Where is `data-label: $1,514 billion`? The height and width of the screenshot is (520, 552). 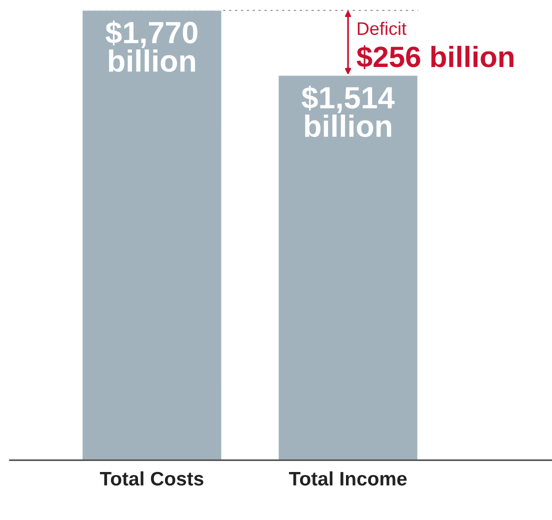
data-label: $1,514 billion is located at coordinates (348, 112).